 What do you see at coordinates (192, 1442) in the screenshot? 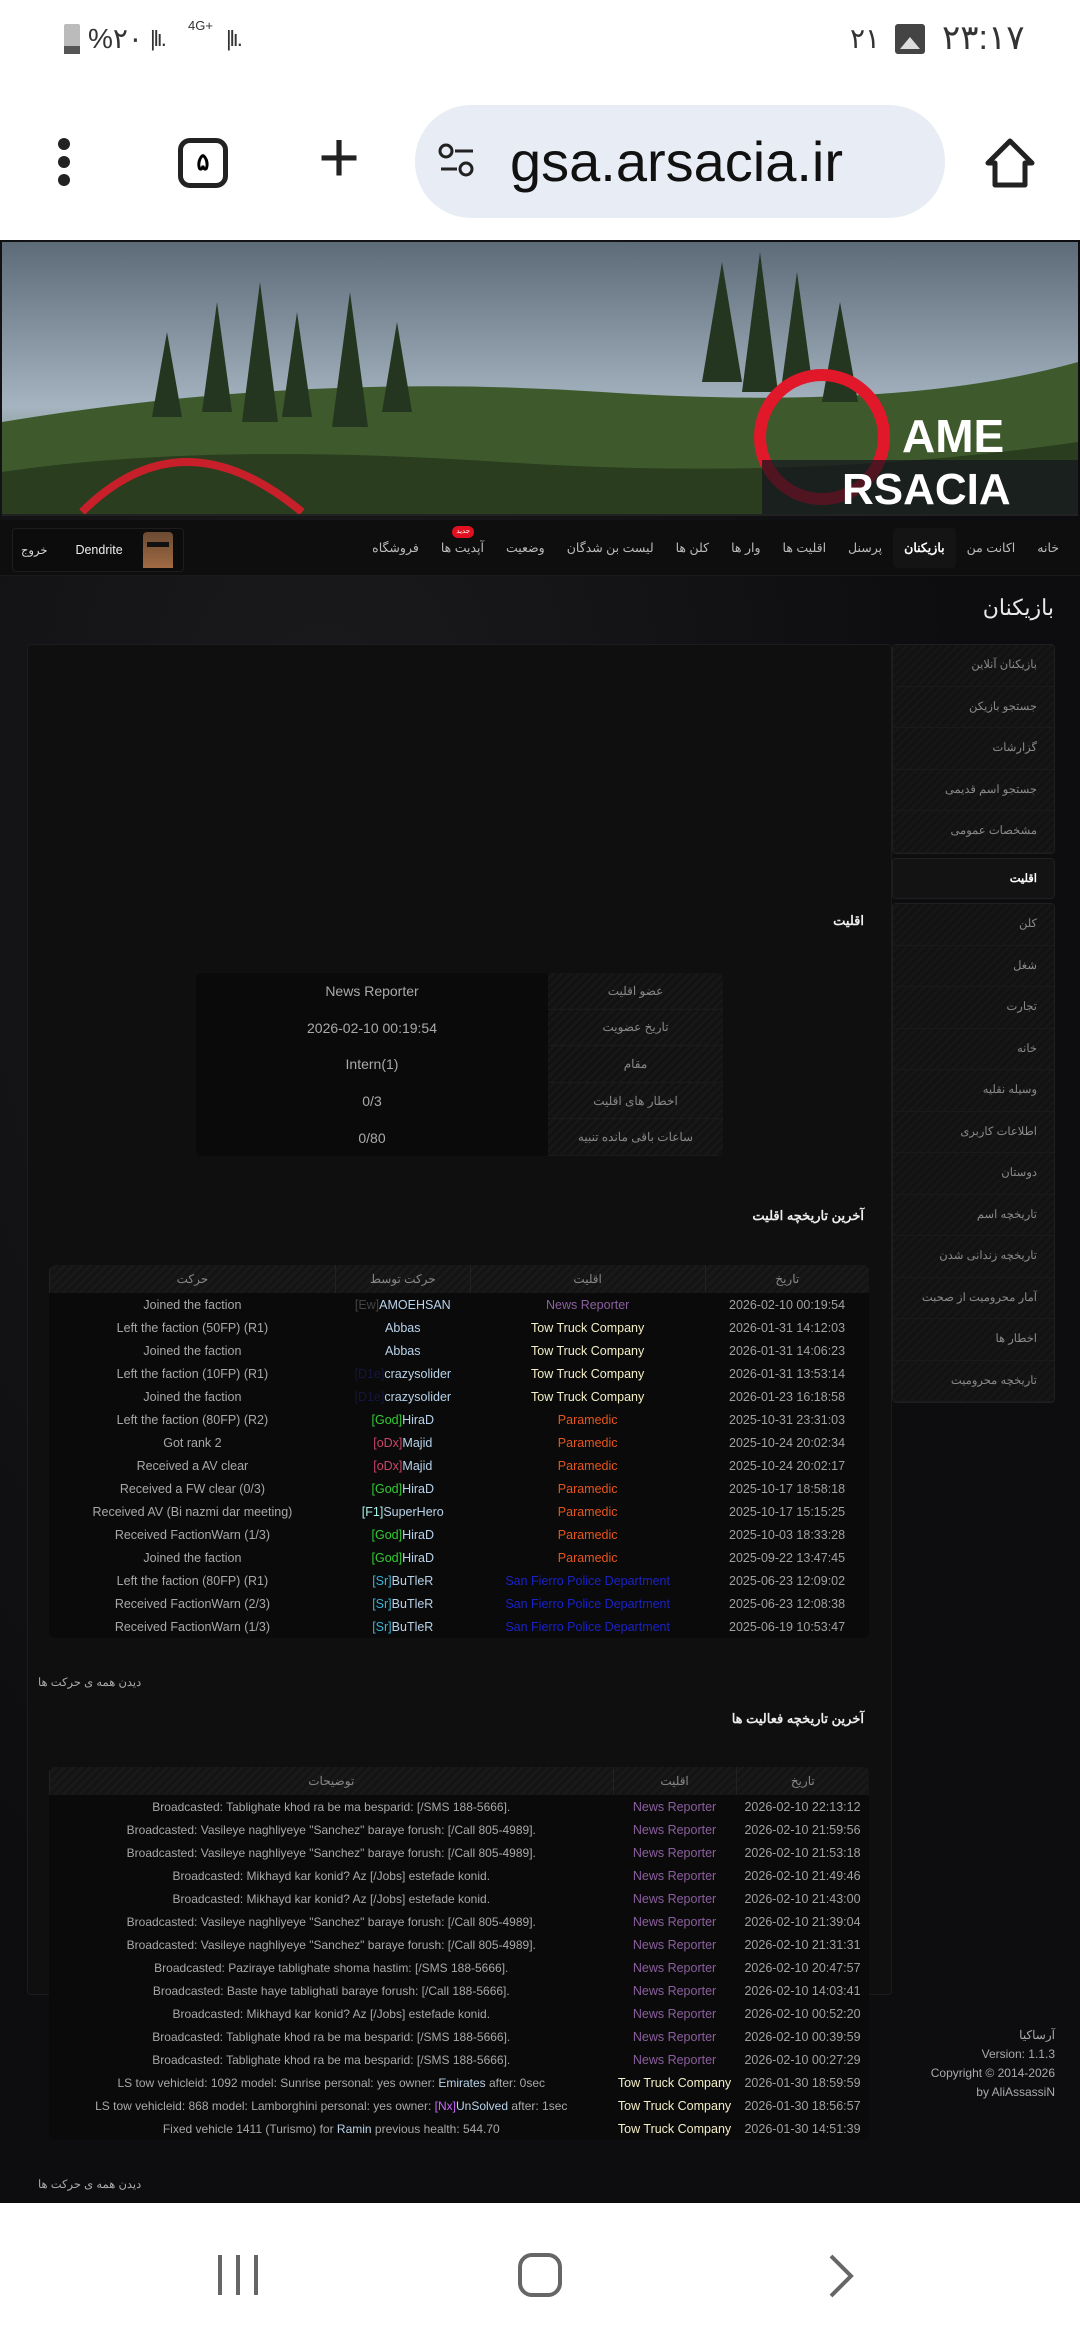
I see `action-cell: Got rank 2` at bounding box center [192, 1442].